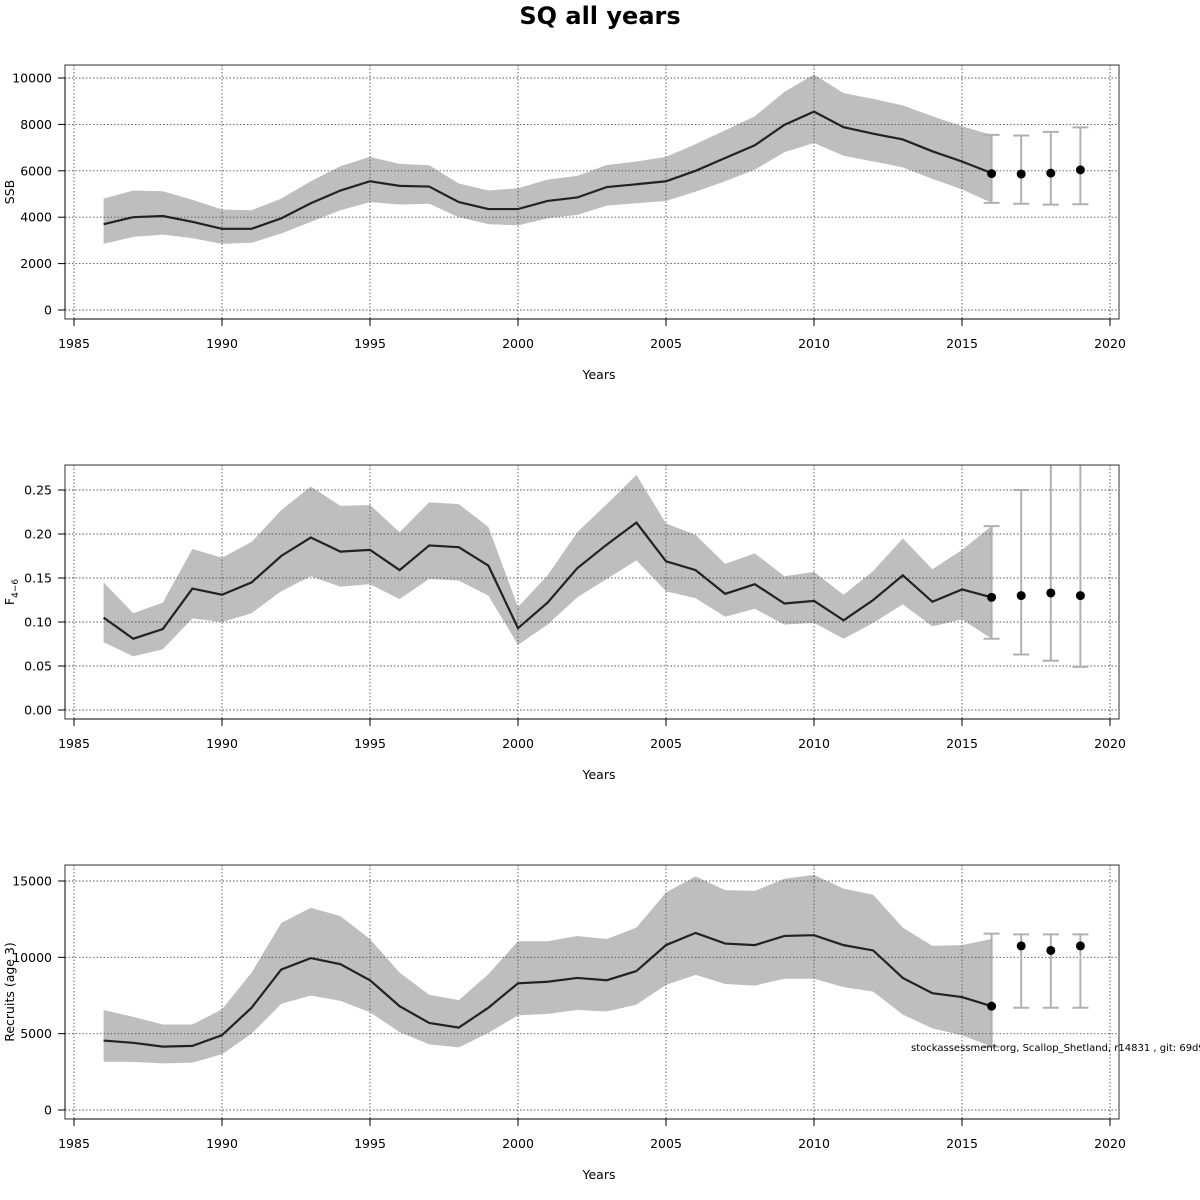 The height and width of the screenshot is (1200, 1200). What do you see at coordinates (38, 490) in the screenshot?
I see `y-tick-label: 0.25` at bounding box center [38, 490].